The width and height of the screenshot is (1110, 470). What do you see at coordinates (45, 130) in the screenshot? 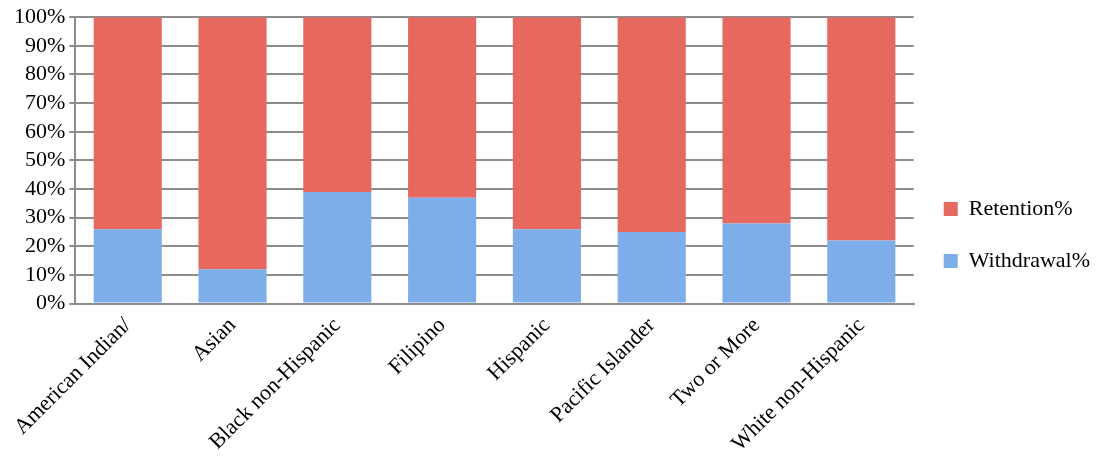
I see `y-tick-label: 60%` at bounding box center [45, 130].